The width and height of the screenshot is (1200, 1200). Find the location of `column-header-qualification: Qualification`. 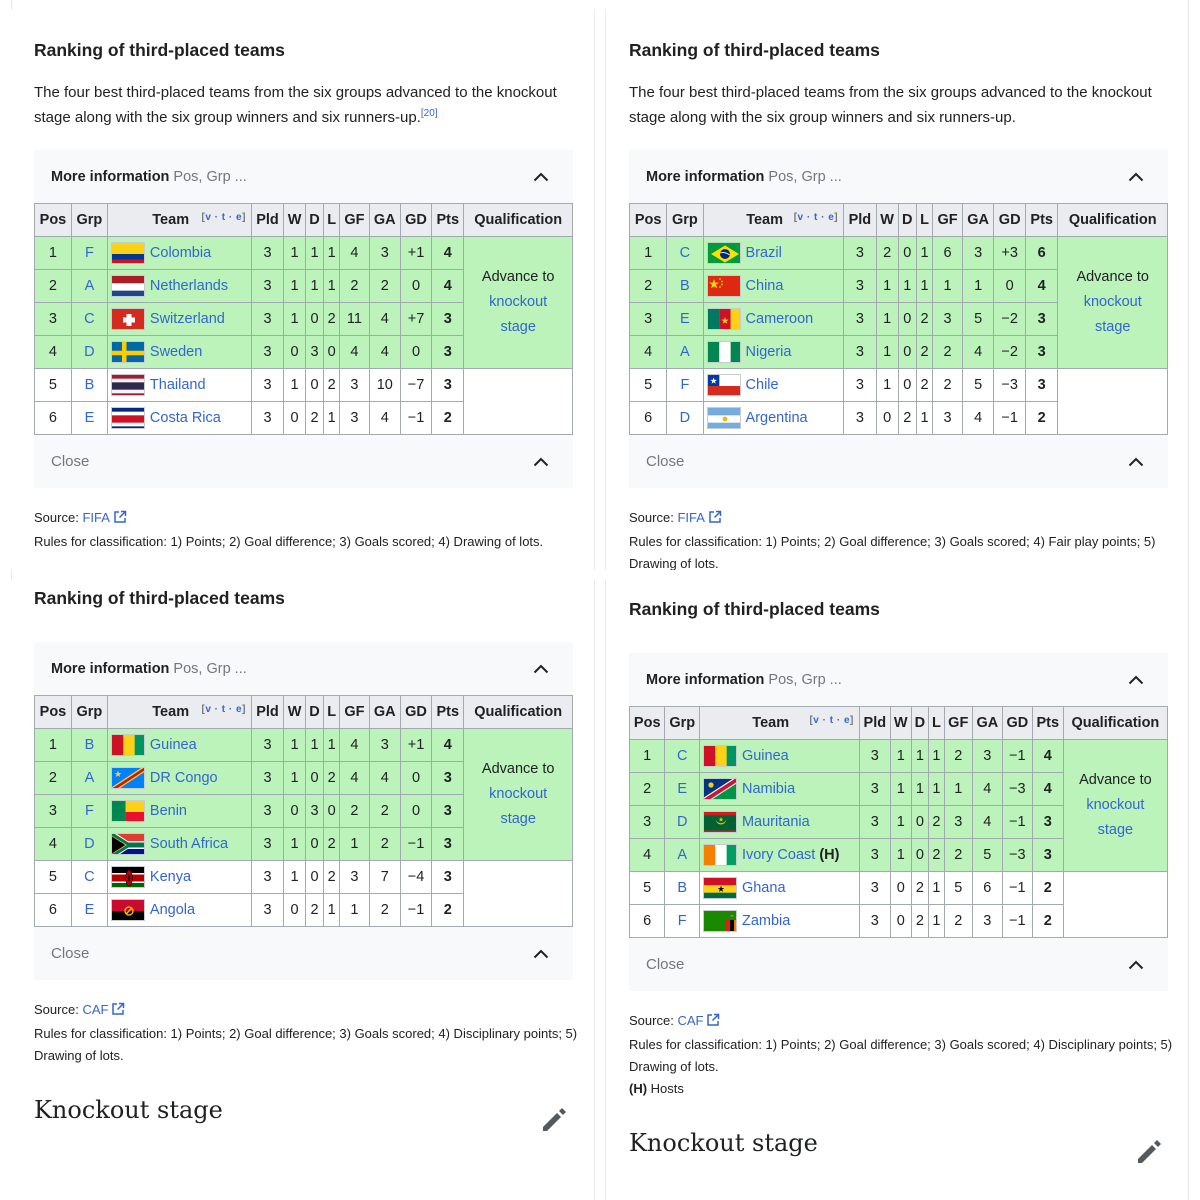

column-header-qualification: Qualification is located at coordinates (1115, 723).